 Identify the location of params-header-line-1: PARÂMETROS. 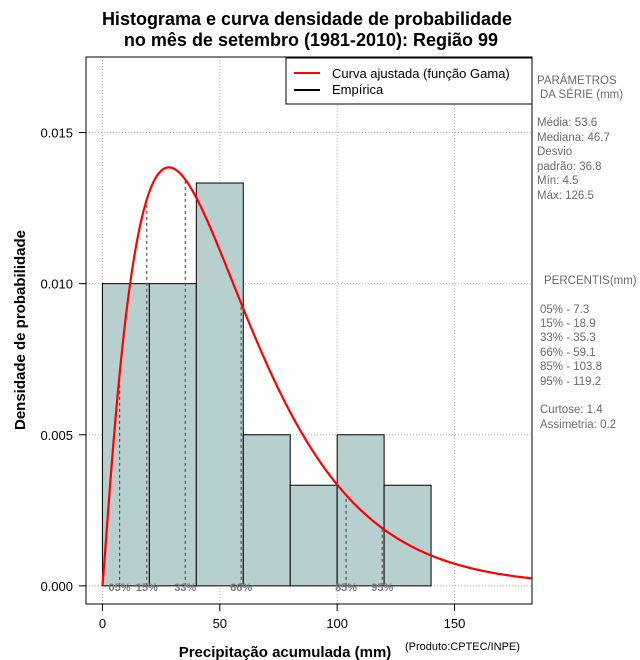
(577, 80).